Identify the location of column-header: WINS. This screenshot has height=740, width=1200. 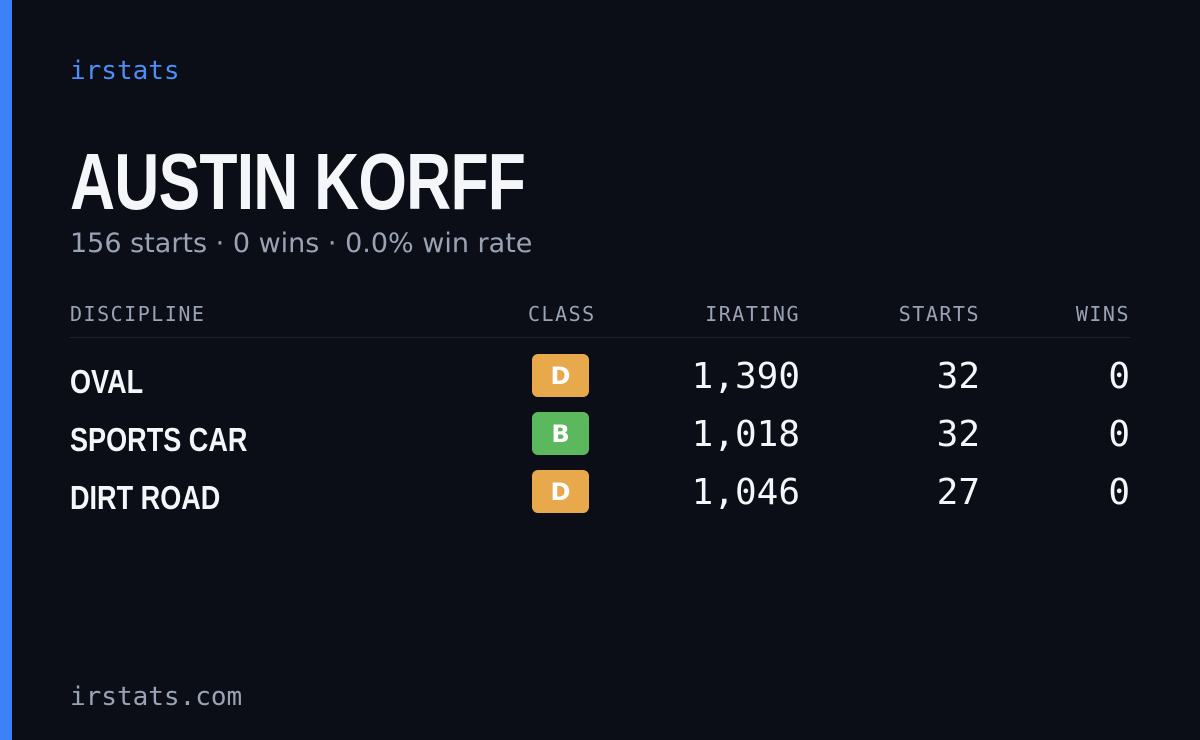
(1102, 314).